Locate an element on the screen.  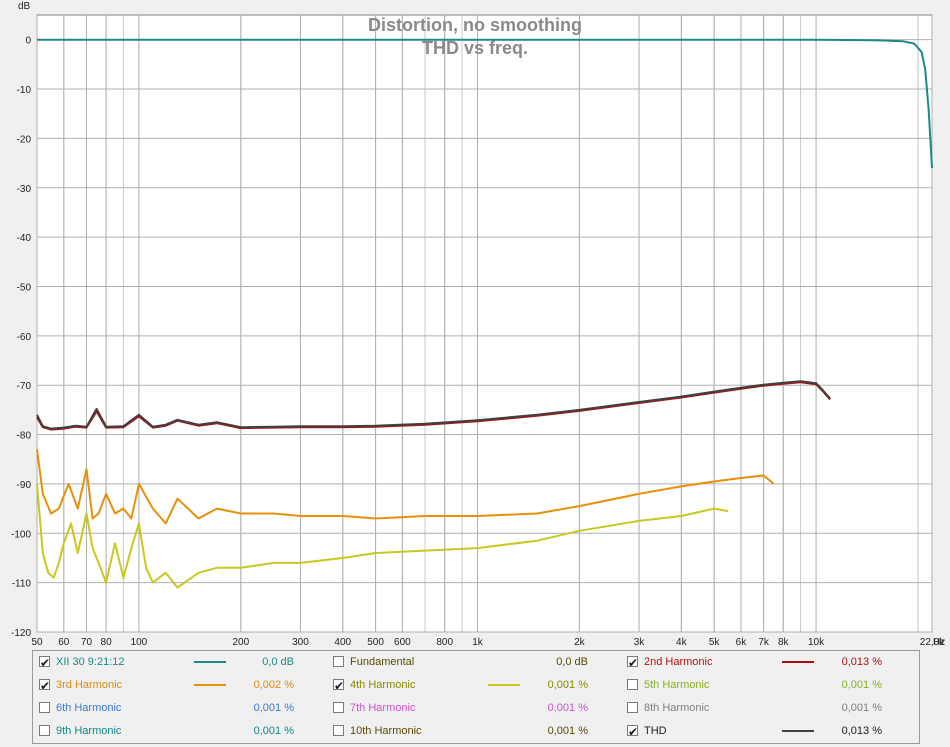
legend-item: Fundamental 0,0 dB is located at coordinates (475, 662).